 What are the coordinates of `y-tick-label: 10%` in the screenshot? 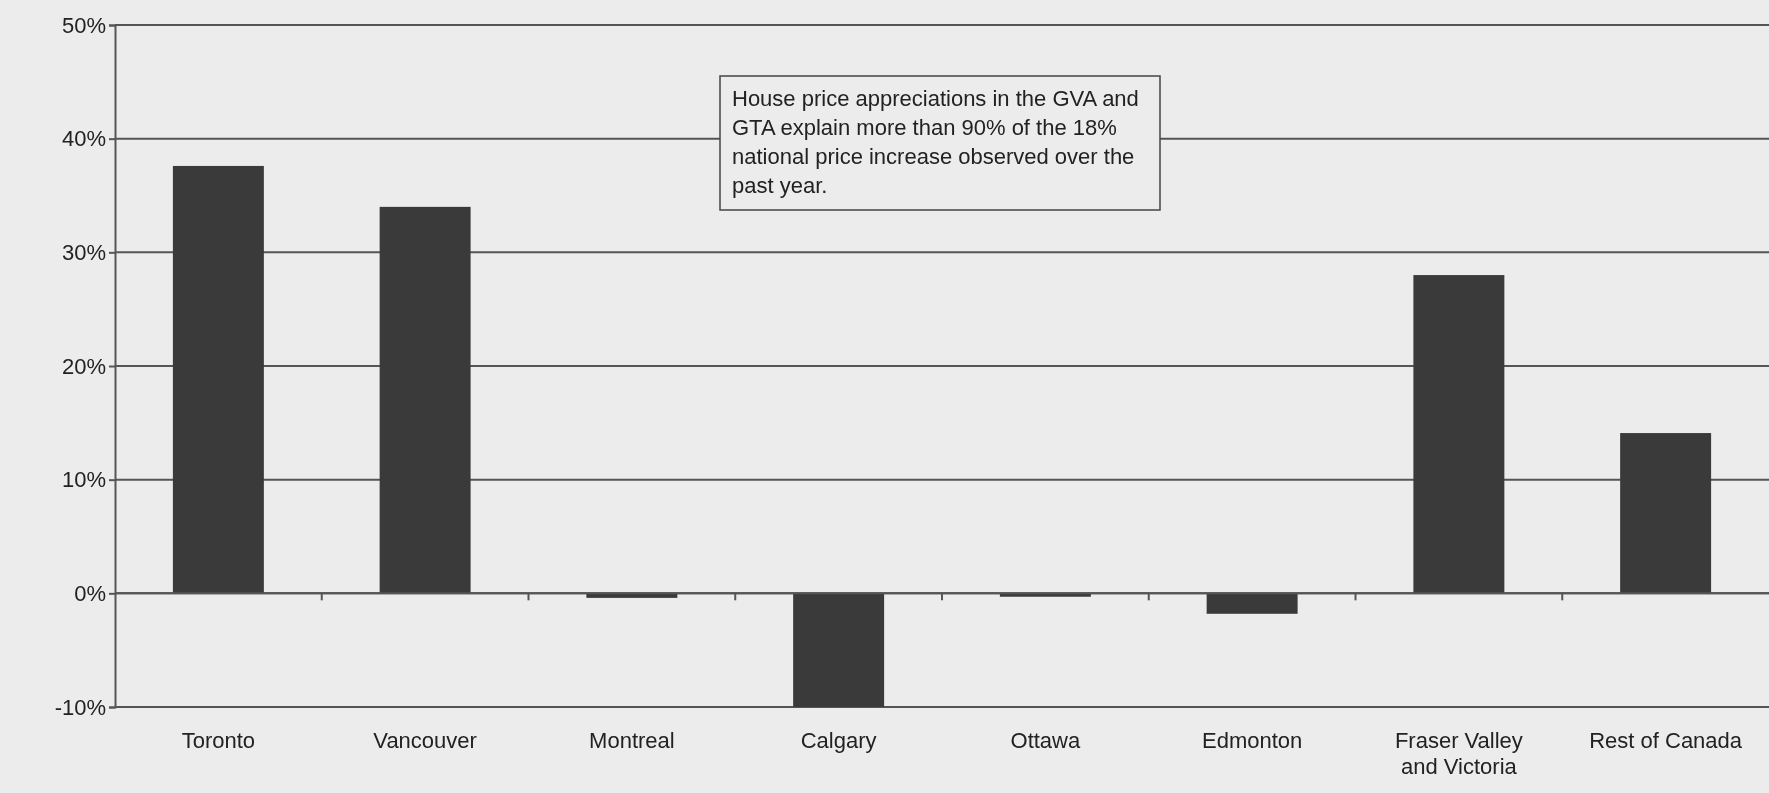 It's located at (83, 480).